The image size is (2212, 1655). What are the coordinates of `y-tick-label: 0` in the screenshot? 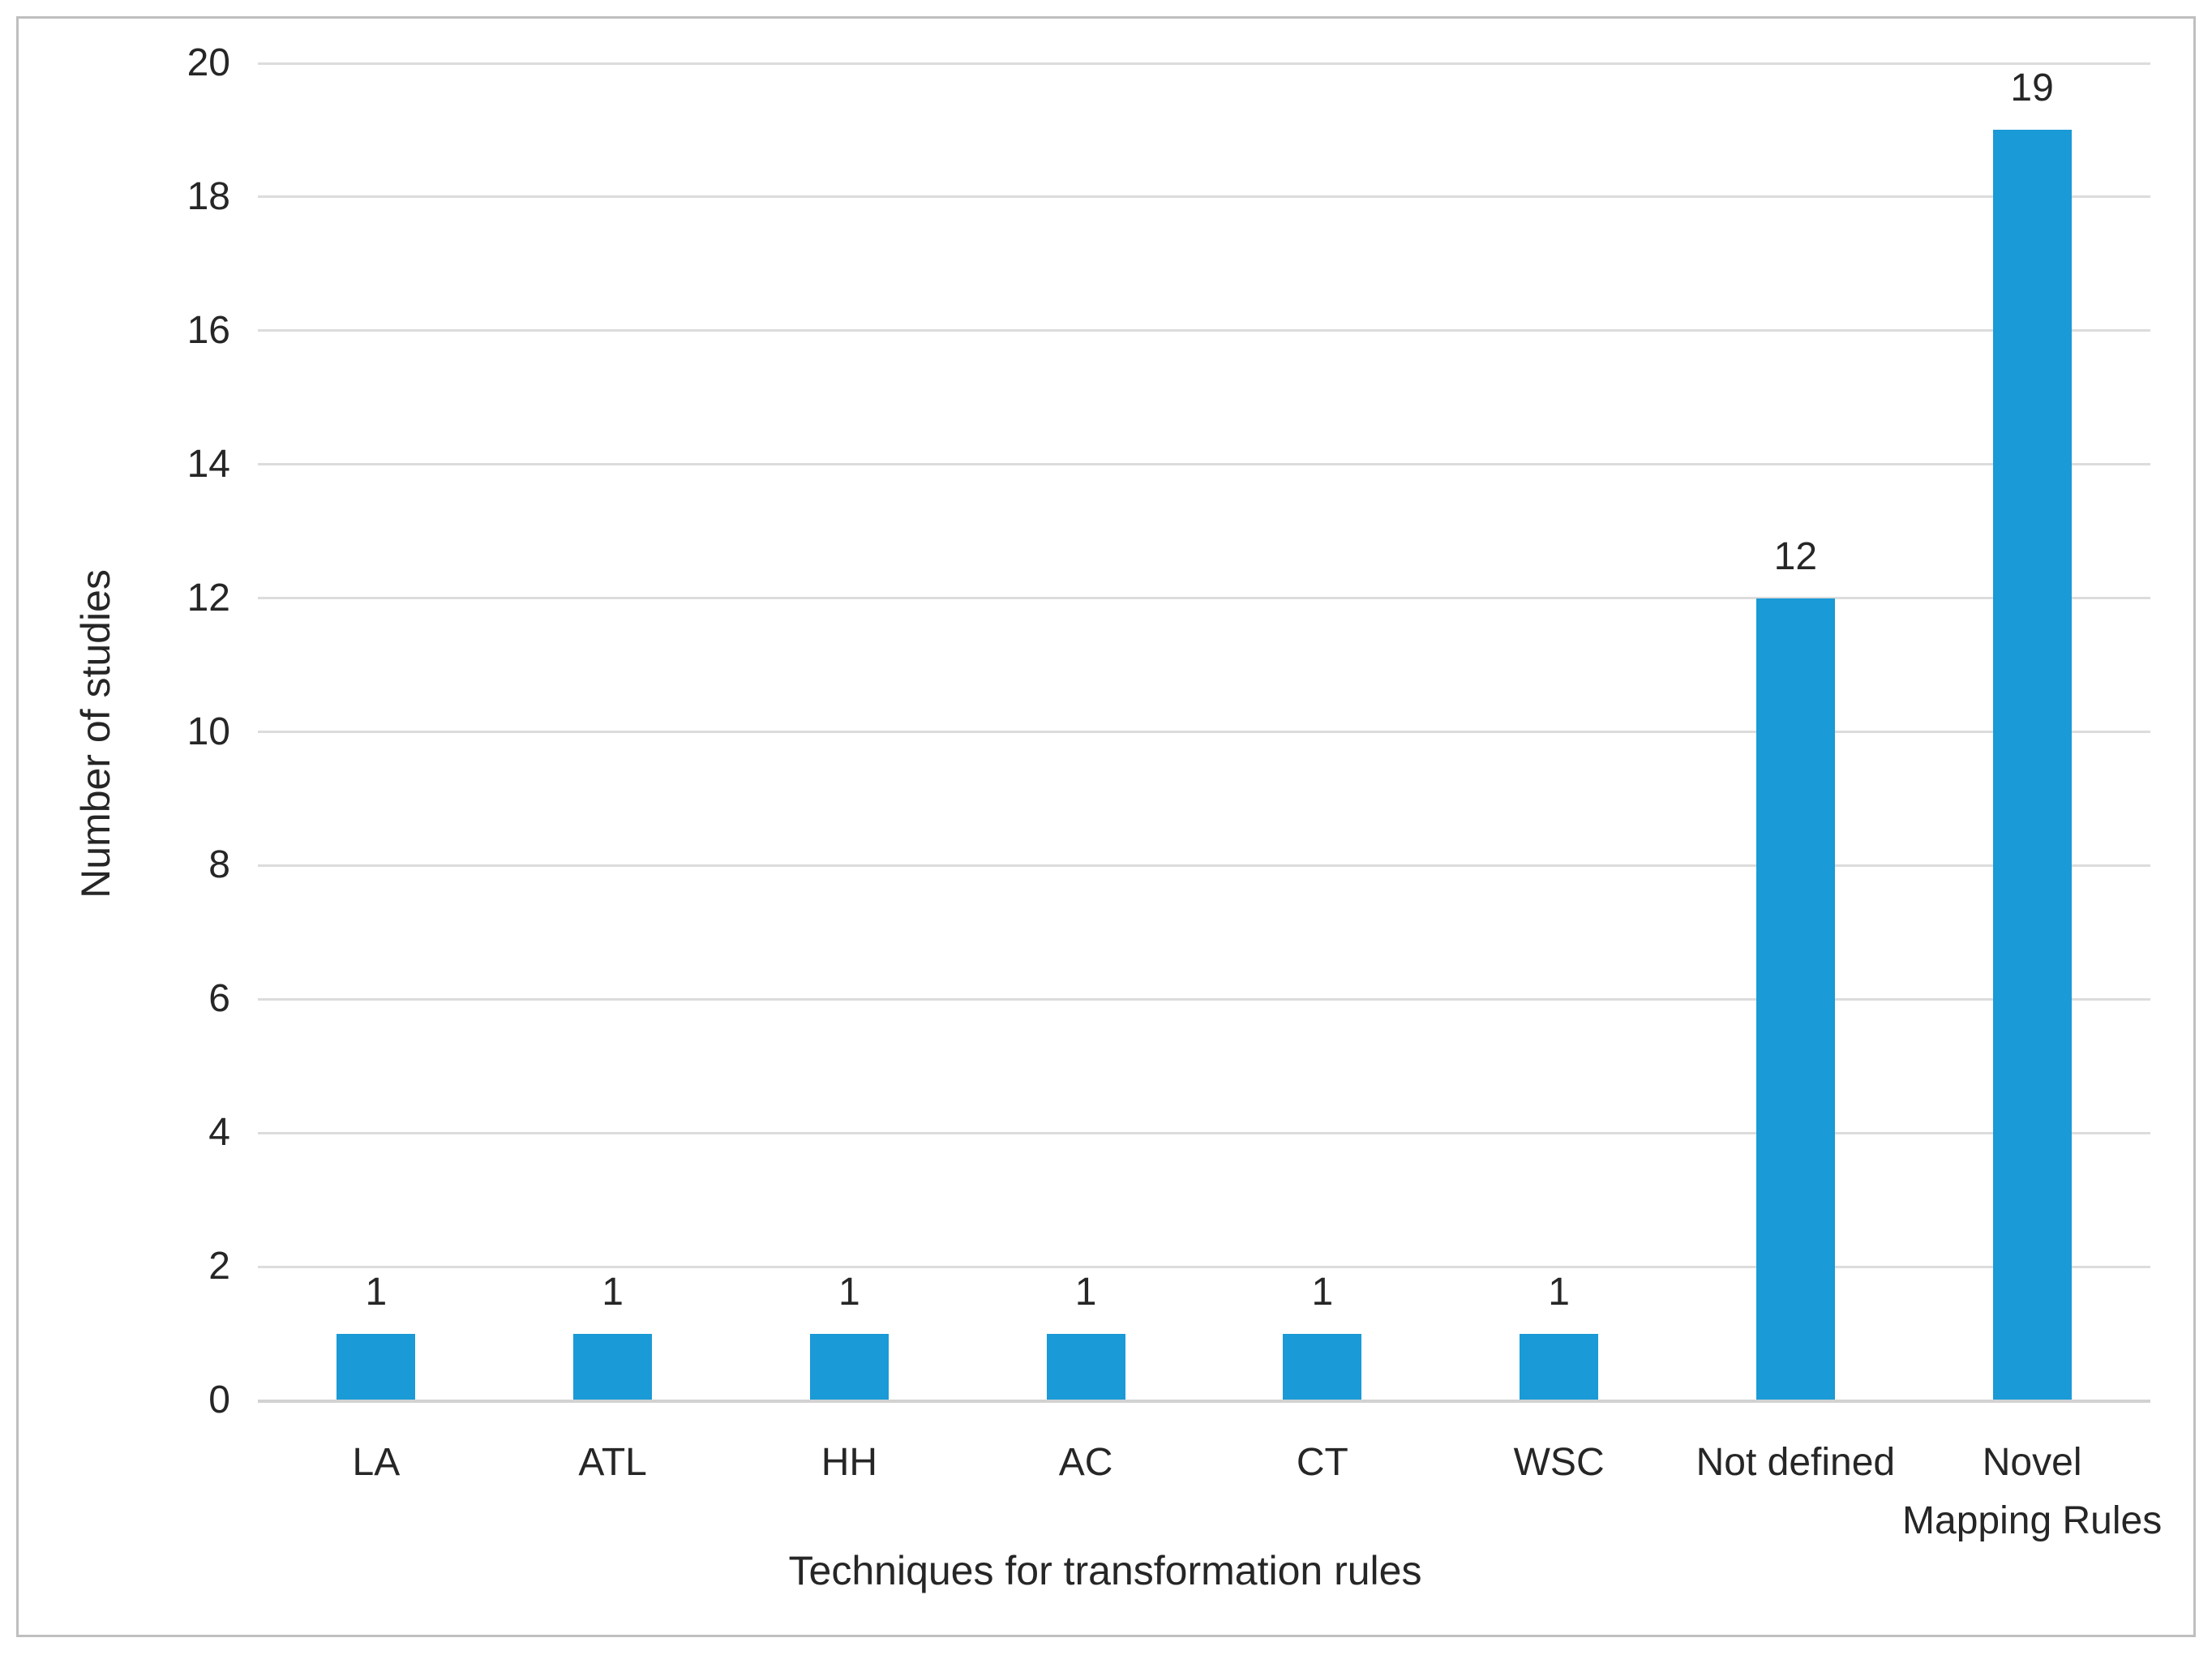 It's located at (219, 1399).